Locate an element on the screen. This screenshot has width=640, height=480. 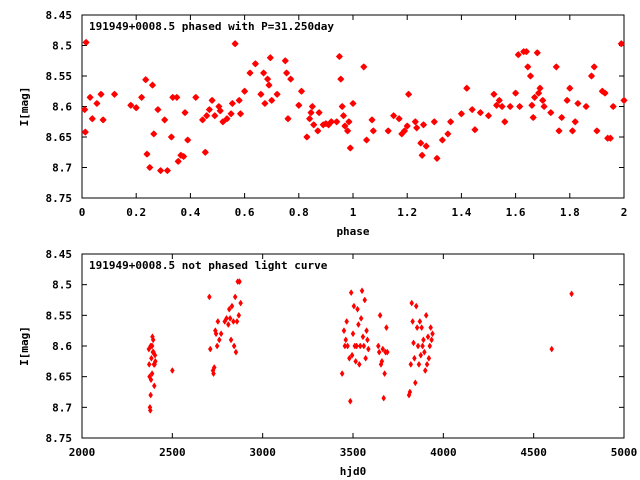
unphased-x-tick-label: 2000 is located at coordinates (82, 452).